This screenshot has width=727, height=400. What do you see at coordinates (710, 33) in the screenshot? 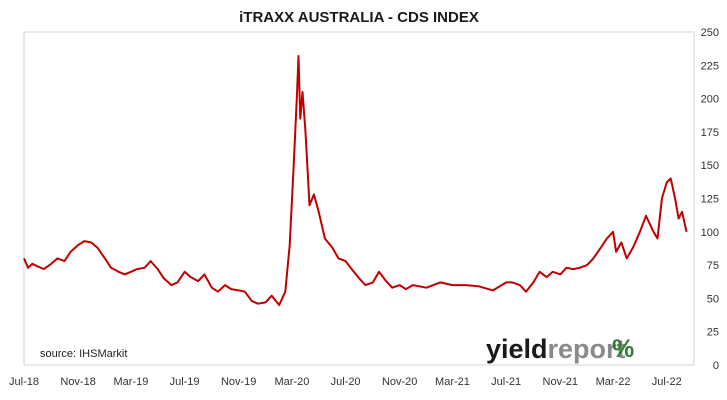
I see `y-tick-label: 250` at bounding box center [710, 33].